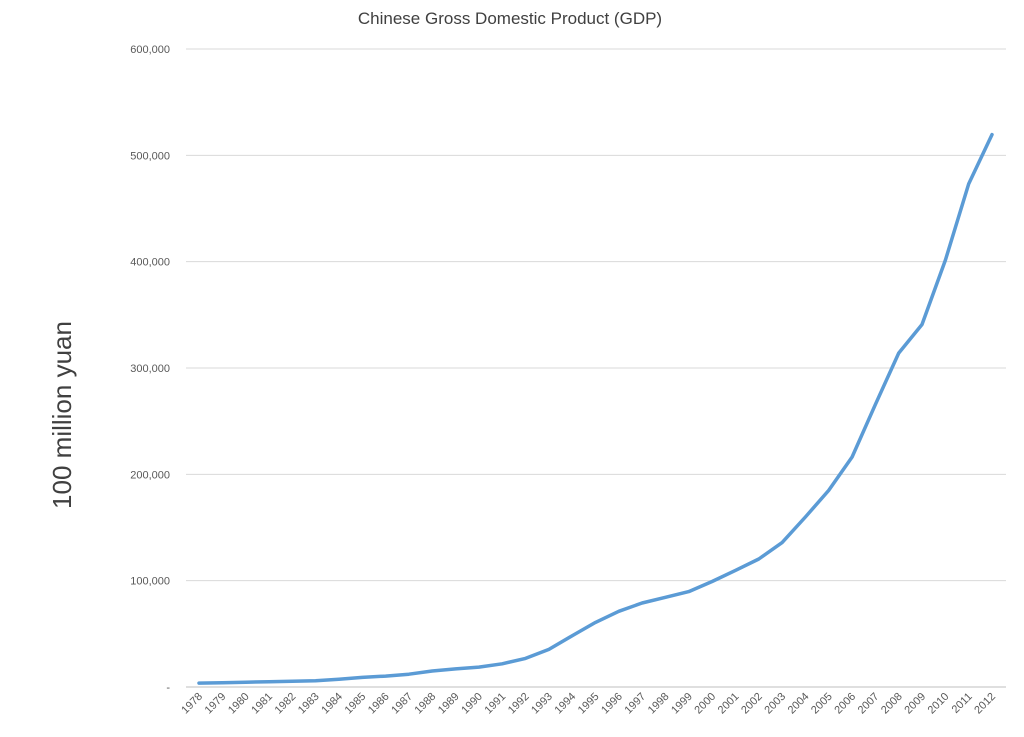  I want to click on y-tick-label: 500,000, so click(150, 156).